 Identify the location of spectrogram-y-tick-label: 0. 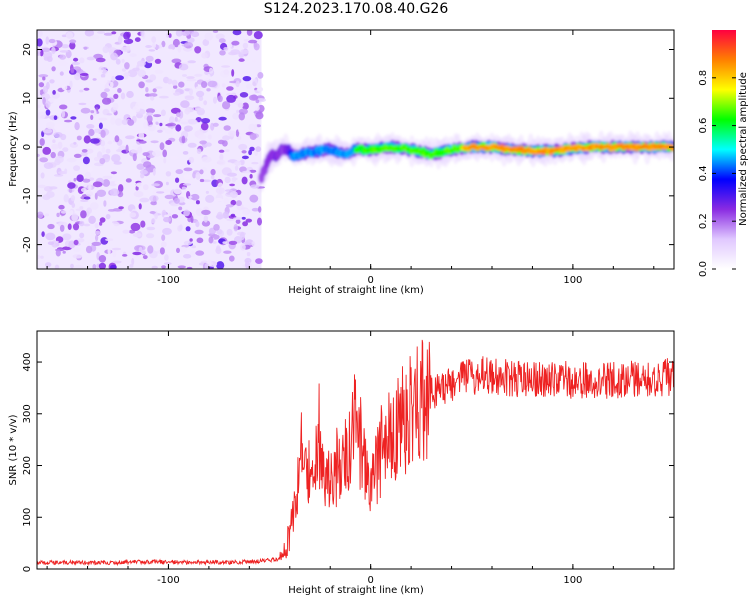
(27, 147).